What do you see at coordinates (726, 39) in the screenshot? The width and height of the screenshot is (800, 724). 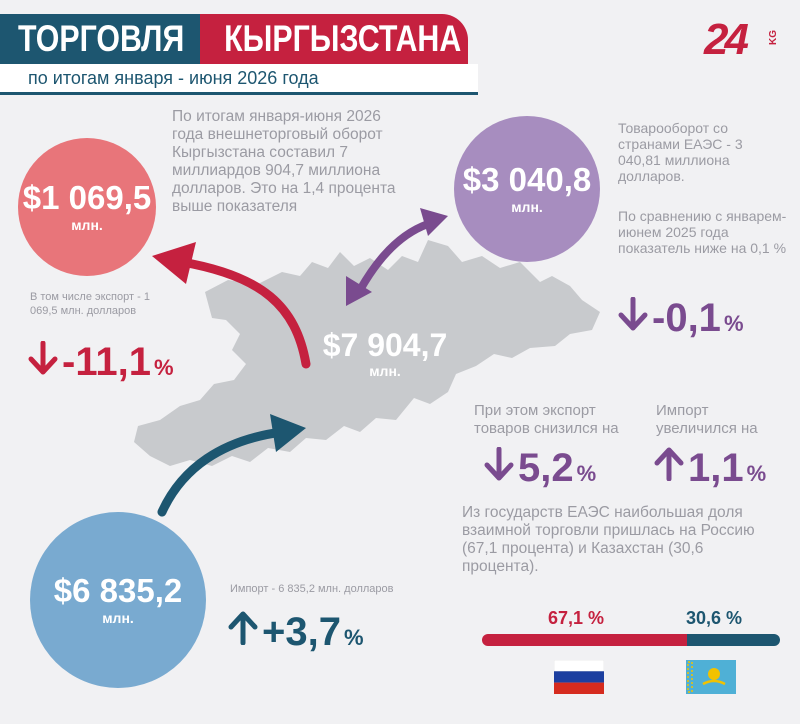 I see `logo-24: 24` at bounding box center [726, 39].